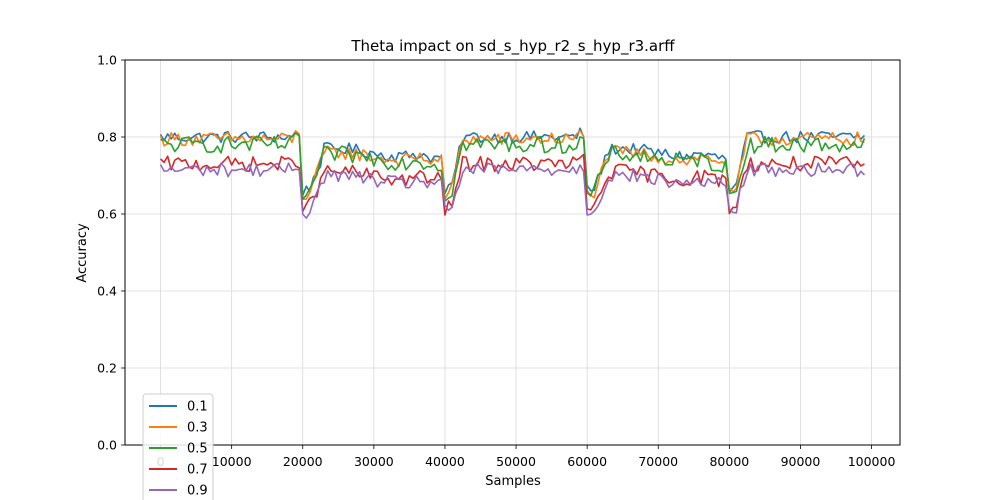 The image size is (1000, 500). I want to click on x-tick-label: 20000, so click(303, 461).